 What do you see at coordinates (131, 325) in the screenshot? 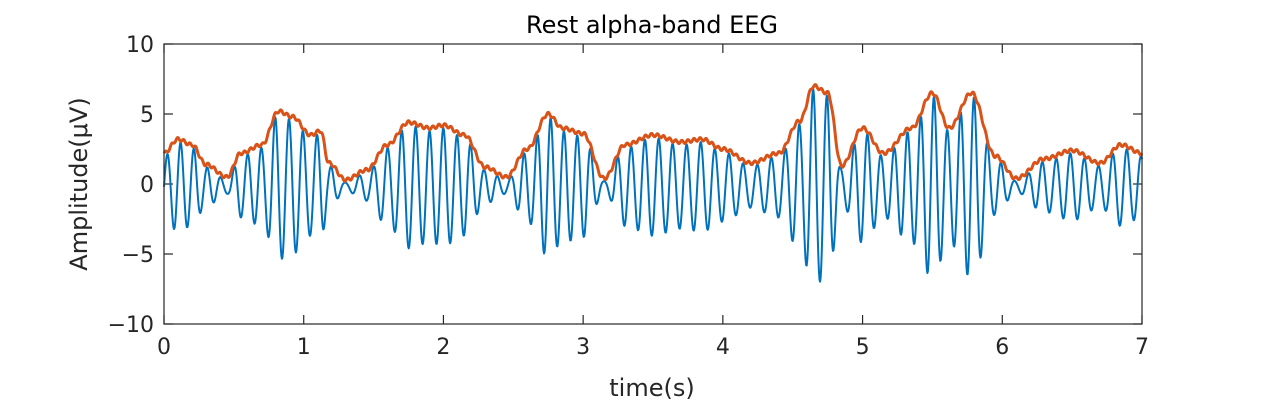
I see `y-tick-label: −10` at bounding box center [131, 325].